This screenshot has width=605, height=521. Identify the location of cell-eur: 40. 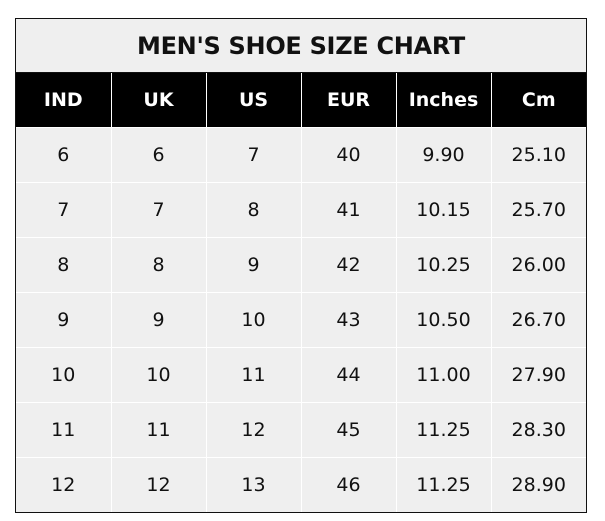
(348, 155).